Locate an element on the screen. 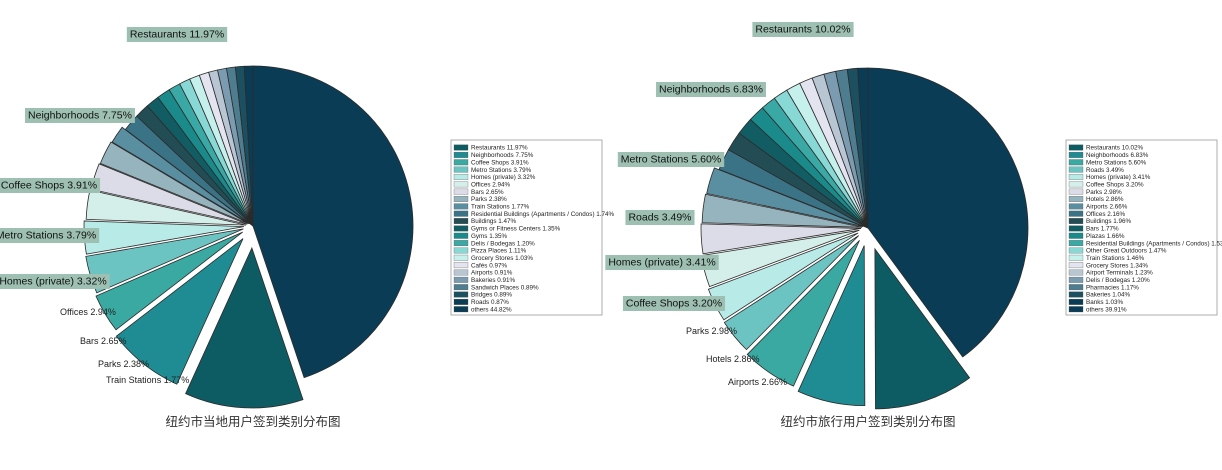  legend-item-bars: Bars 1.77% is located at coordinates (1102, 229).